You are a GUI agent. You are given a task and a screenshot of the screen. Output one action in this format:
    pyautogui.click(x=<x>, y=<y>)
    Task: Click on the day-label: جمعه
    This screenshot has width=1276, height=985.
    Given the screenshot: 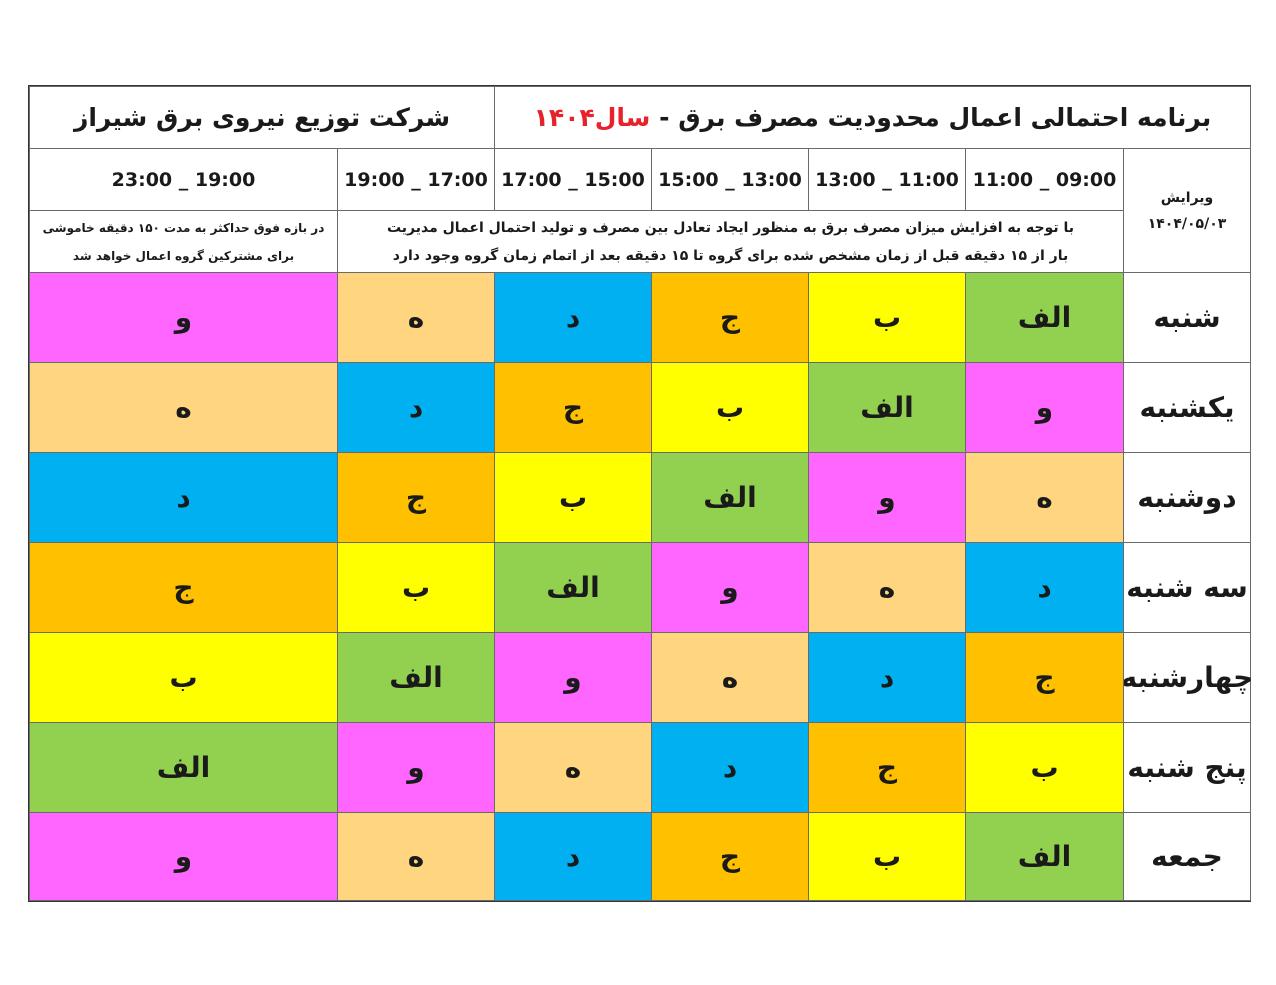 What is the action you would take?
    pyautogui.click(x=1187, y=856)
    